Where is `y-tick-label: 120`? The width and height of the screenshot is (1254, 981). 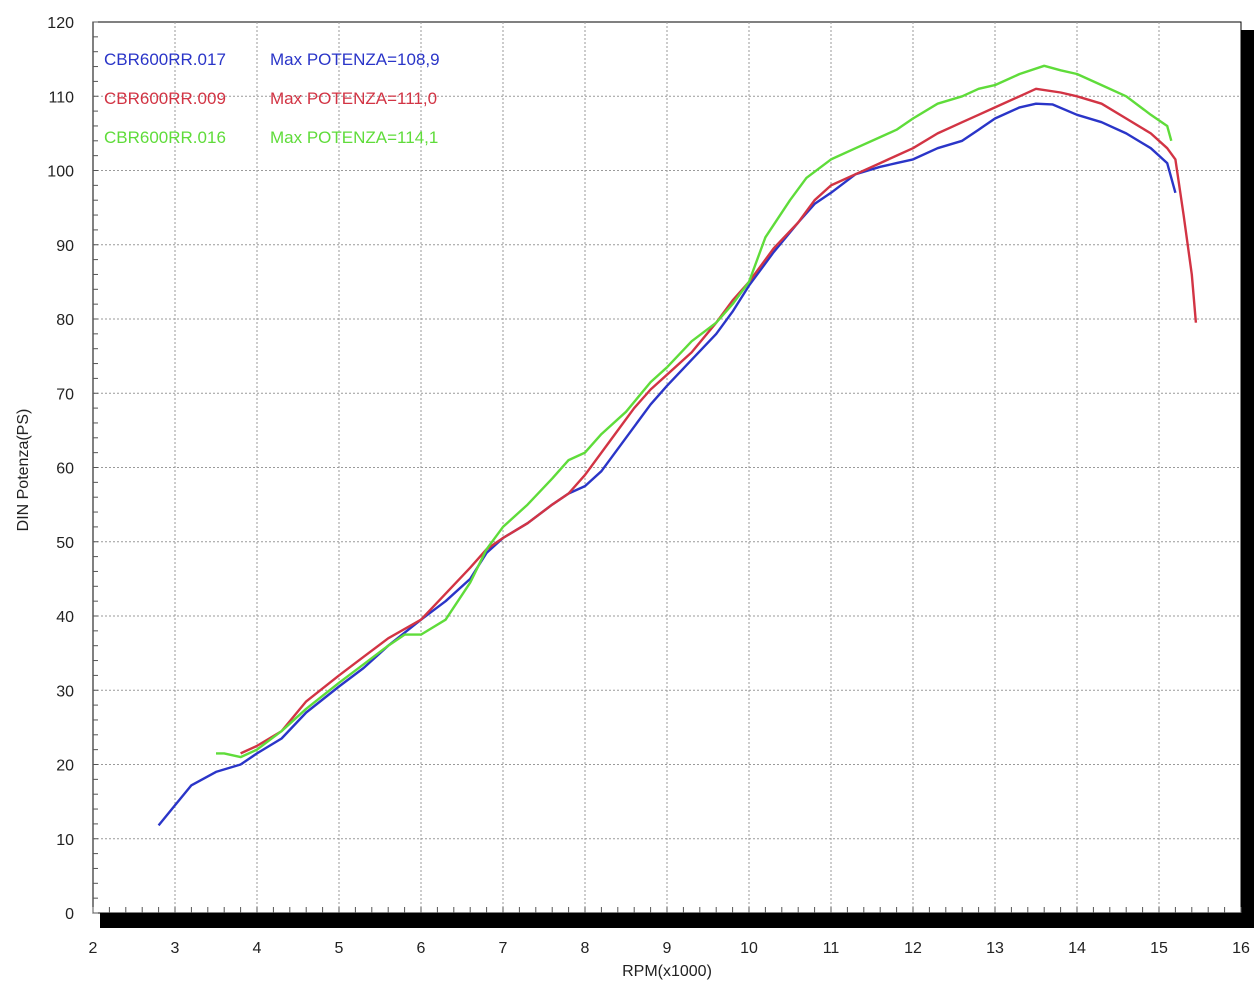 y-tick-label: 120 is located at coordinates (60, 23).